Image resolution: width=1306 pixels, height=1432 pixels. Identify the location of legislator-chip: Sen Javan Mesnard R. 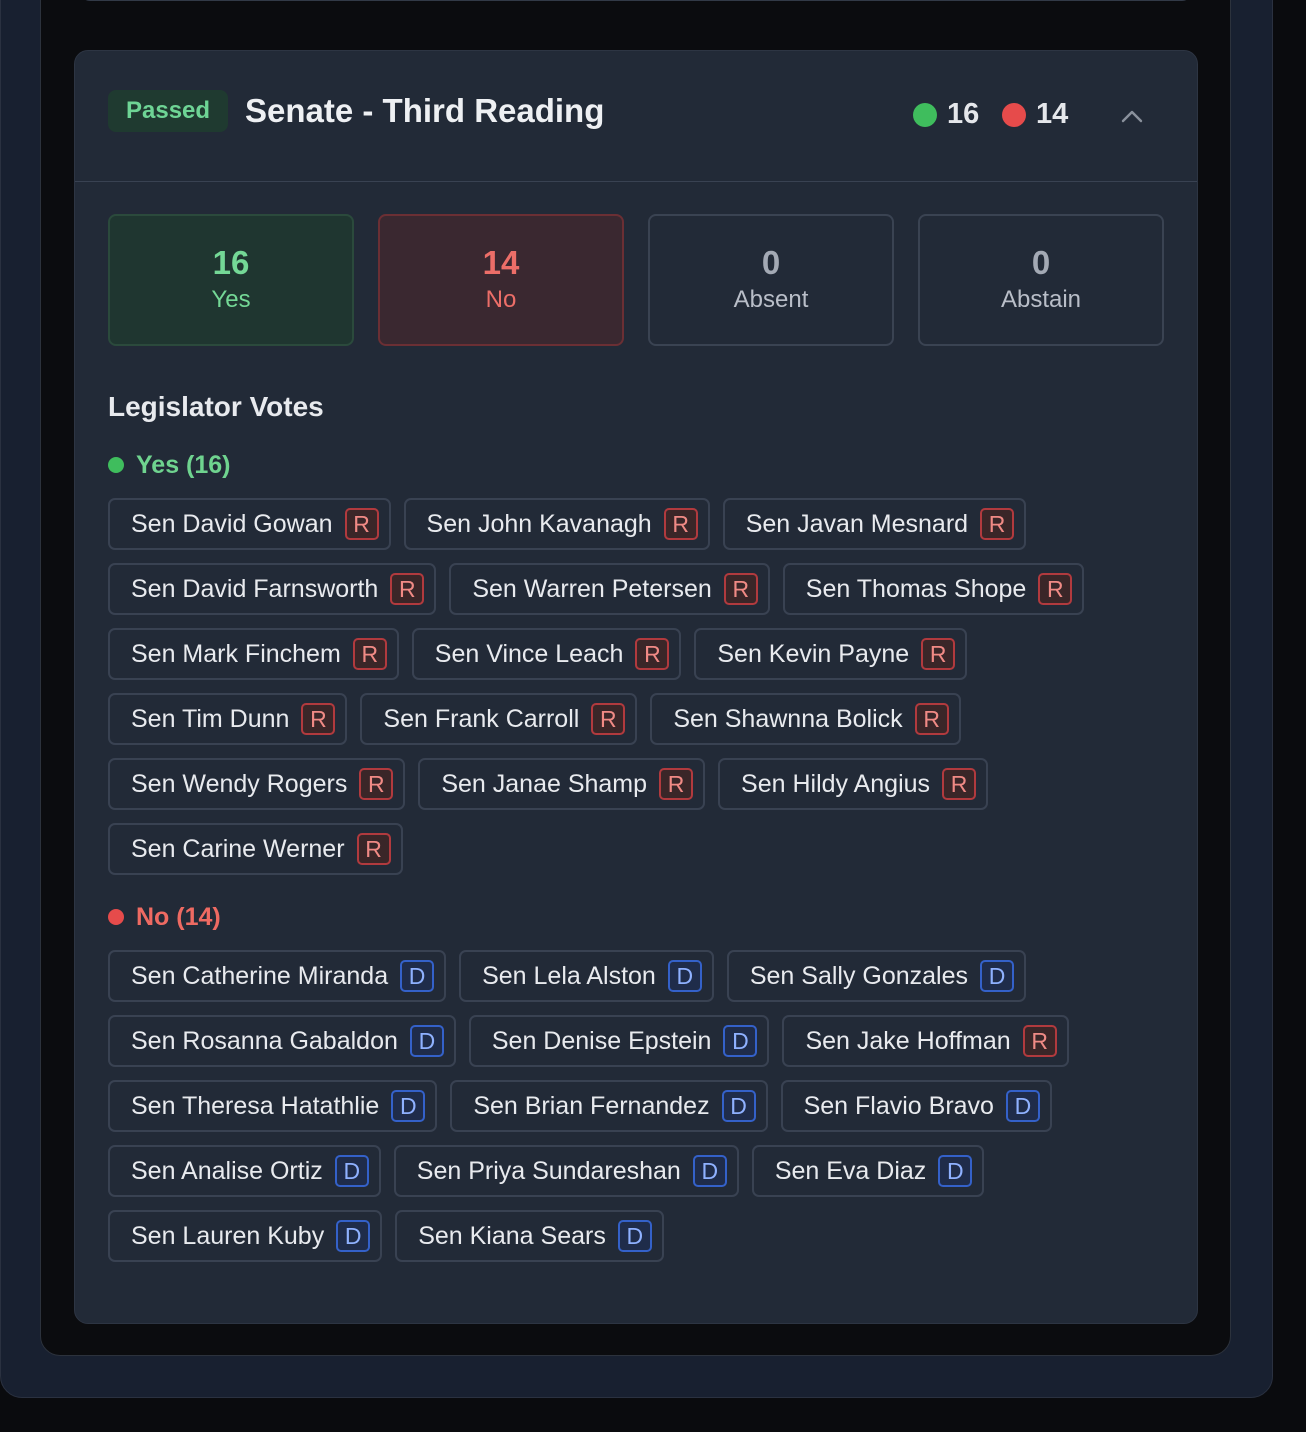
(874, 524).